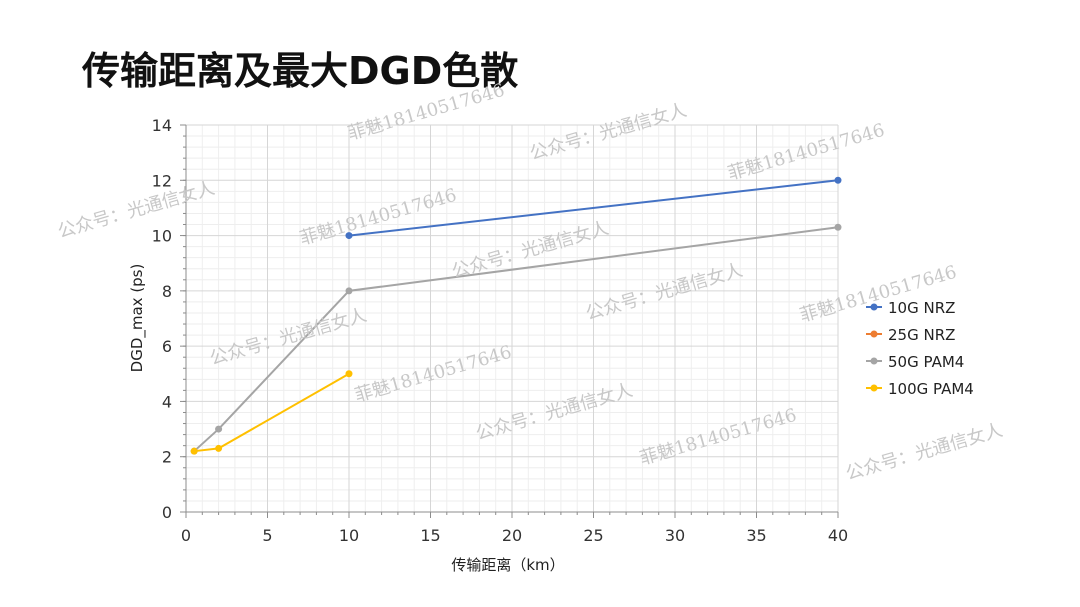  What do you see at coordinates (267, 535) in the screenshot?
I see `x-tick-label: 5` at bounding box center [267, 535].